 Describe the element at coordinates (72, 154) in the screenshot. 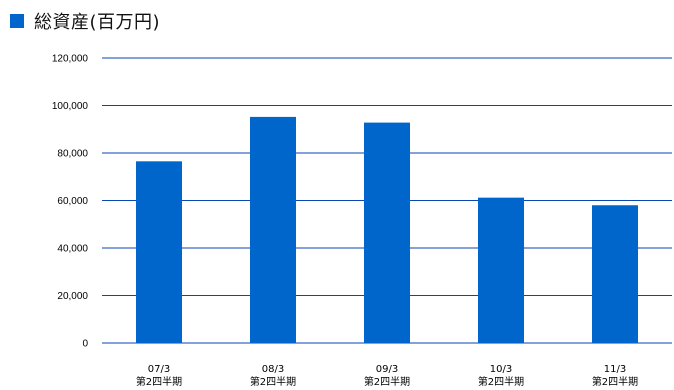

I see `y-tick-label: 80,000` at that location.